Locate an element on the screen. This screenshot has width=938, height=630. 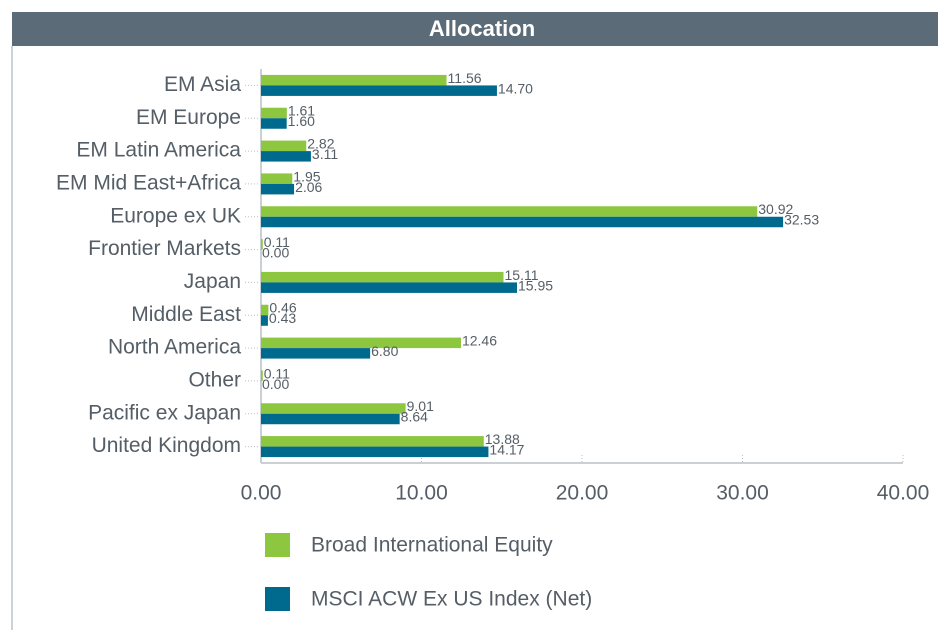
value-label: 11.56 is located at coordinates (465, 78).